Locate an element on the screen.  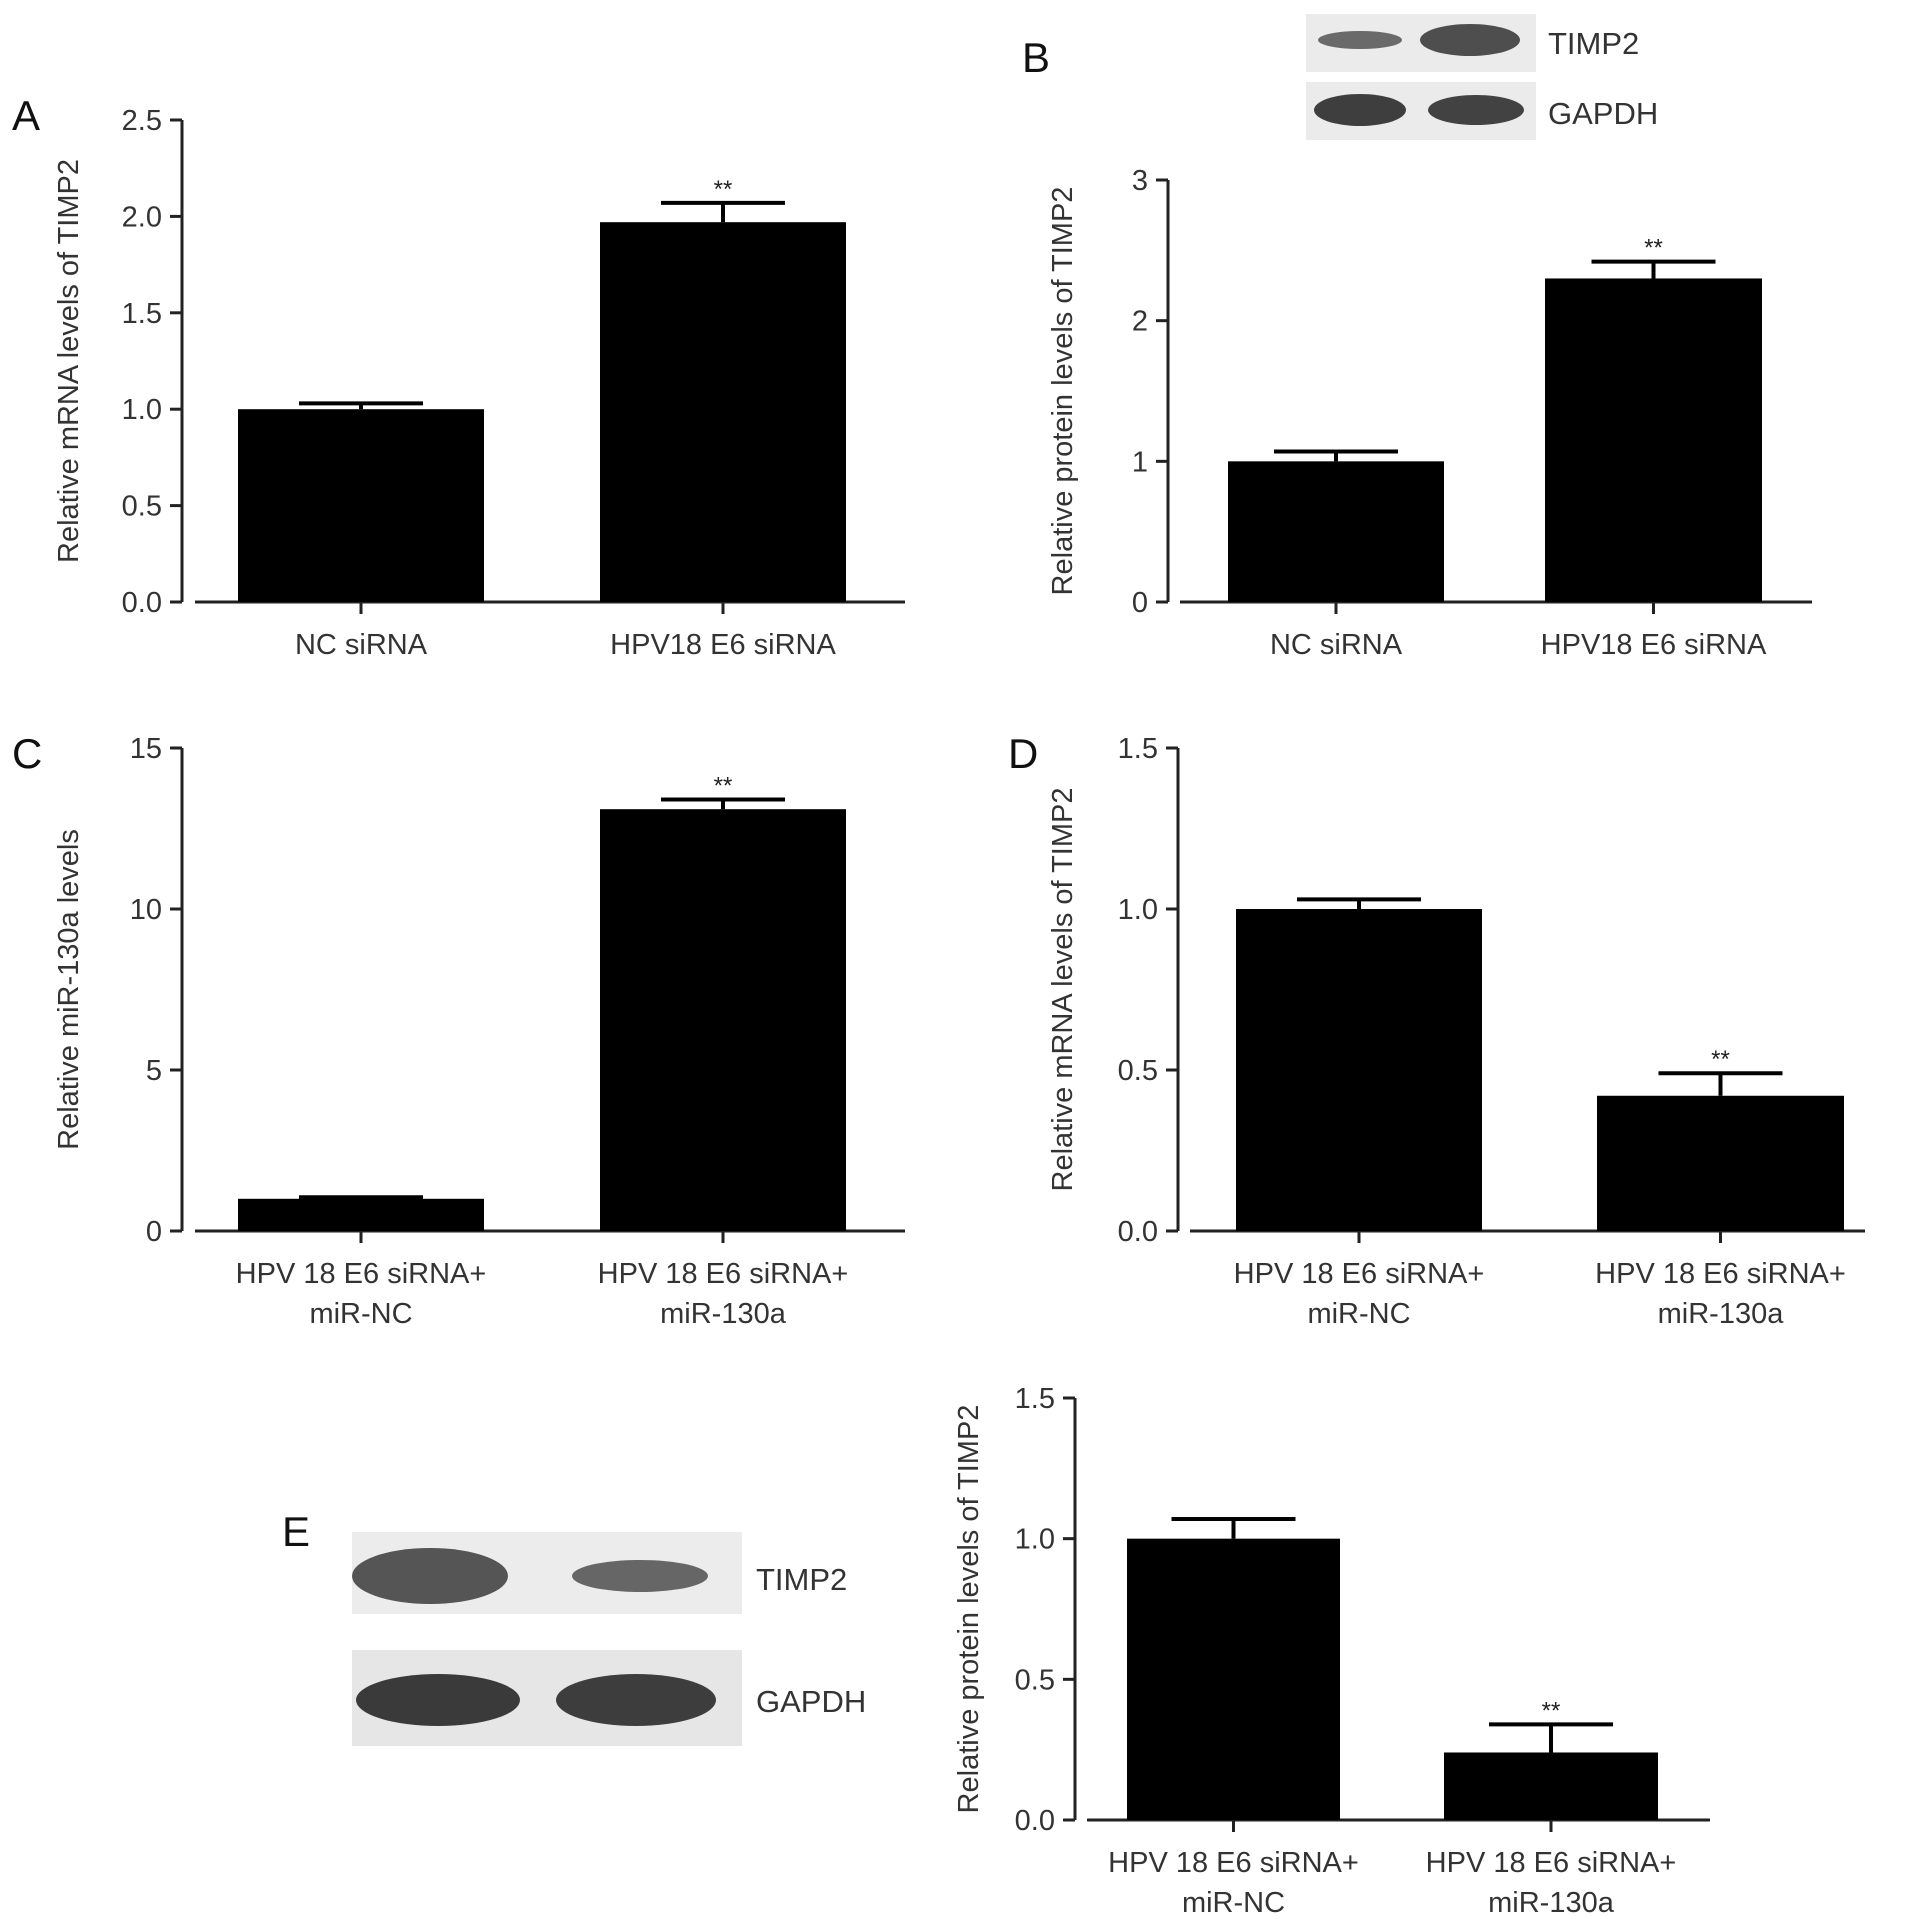
y-tick-label: 1 is located at coordinates (1140, 462).